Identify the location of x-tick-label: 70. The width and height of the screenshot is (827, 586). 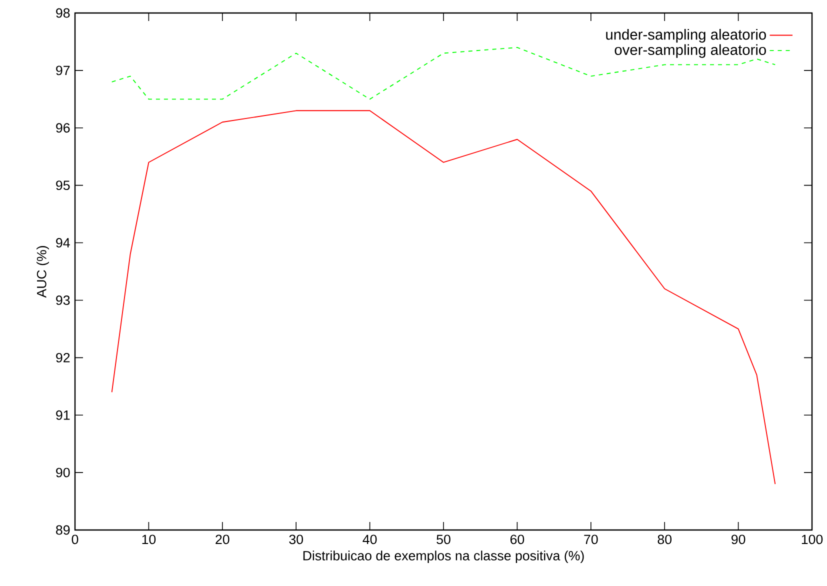
(591, 539).